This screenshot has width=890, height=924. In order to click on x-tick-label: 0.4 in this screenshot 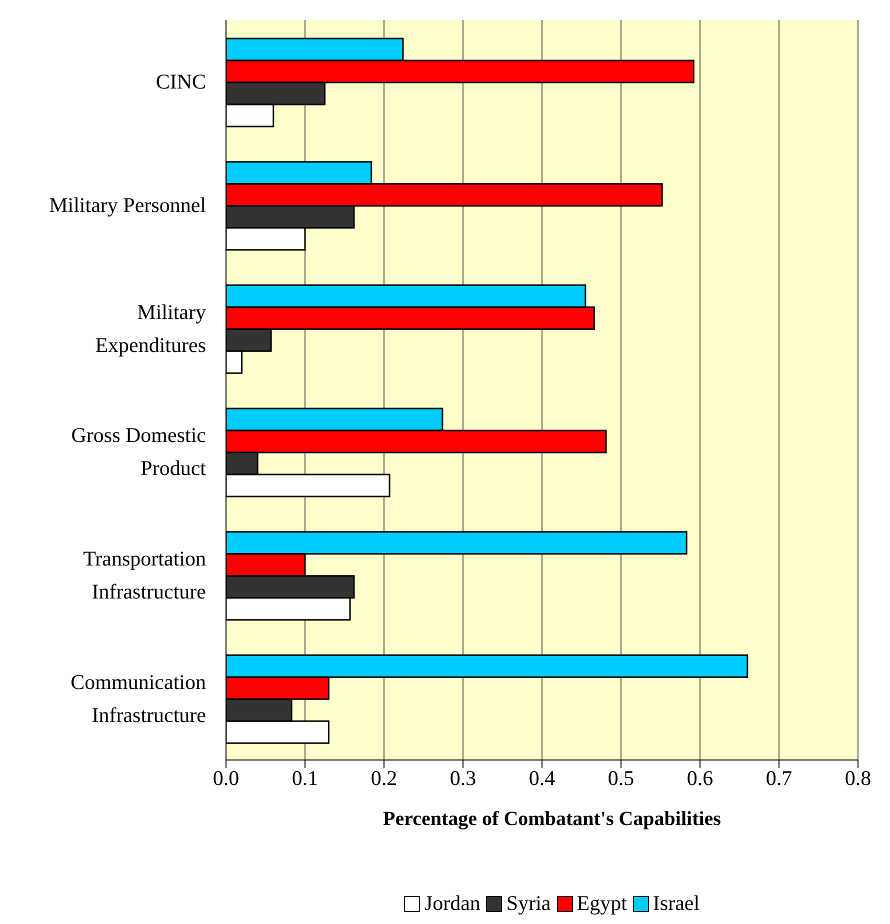, I will do `click(542, 778)`.